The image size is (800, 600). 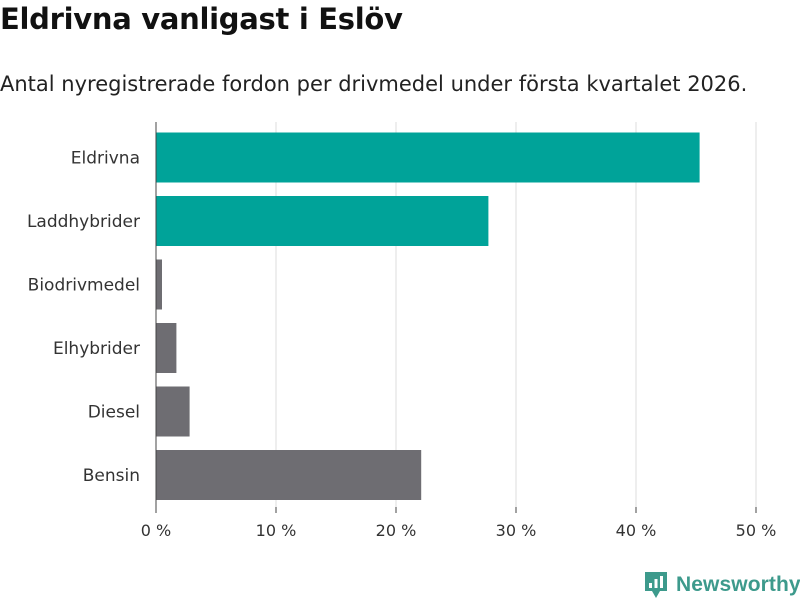 I want to click on category-label-biodrivmedel: Biodrivmedel, so click(x=84, y=286).